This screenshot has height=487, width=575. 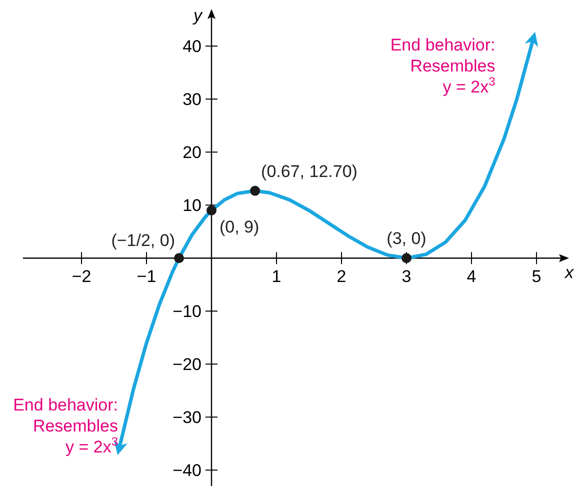 What do you see at coordinates (471, 276) in the screenshot?
I see `x-tick-label: 4` at bounding box center [471, 276].